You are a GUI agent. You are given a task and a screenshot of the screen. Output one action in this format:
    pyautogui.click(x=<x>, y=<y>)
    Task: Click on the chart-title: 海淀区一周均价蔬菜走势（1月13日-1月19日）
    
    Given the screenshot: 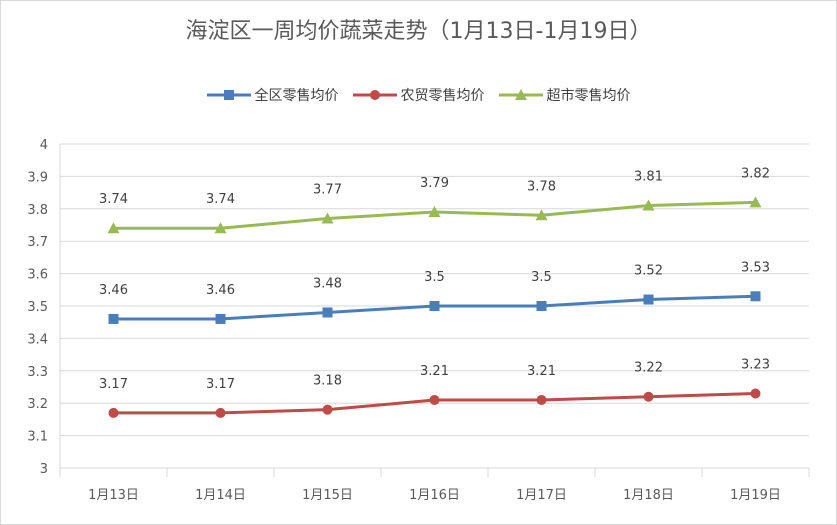 What is the action you would take?
    pyautogui.click(x=418, y=31)
    